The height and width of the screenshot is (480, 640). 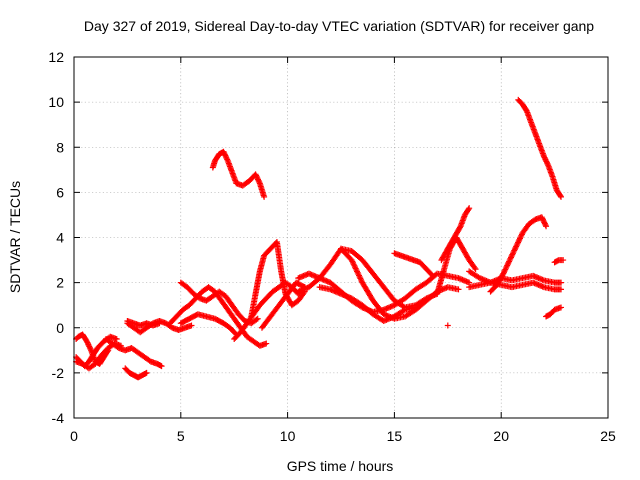 I want to click on x-tick-label: 10, so click(x=288, y=436).